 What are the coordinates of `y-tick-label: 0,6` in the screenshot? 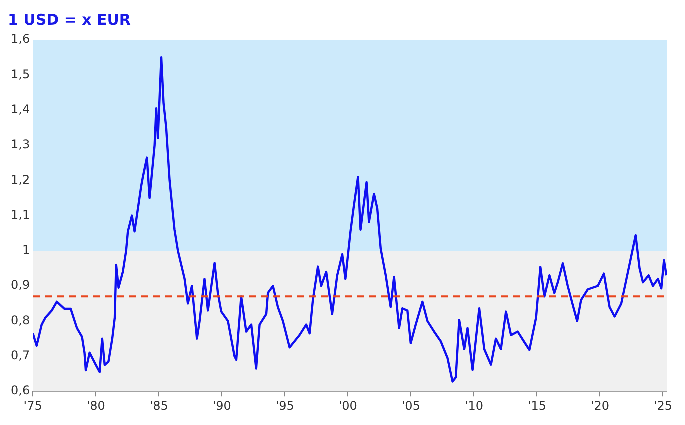 It's located at (20, 391).